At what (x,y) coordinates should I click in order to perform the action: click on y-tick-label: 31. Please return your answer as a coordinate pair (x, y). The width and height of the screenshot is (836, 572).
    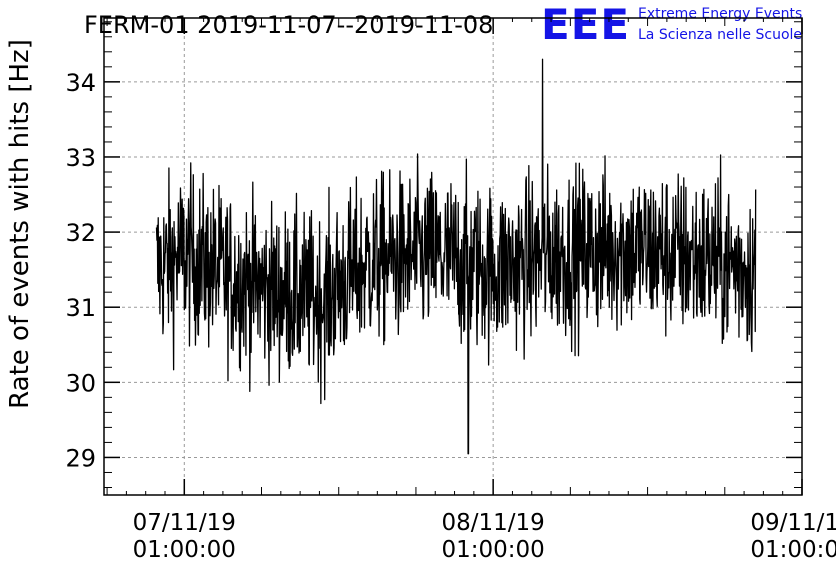
    Looking at the image, I should click on (80, 308).